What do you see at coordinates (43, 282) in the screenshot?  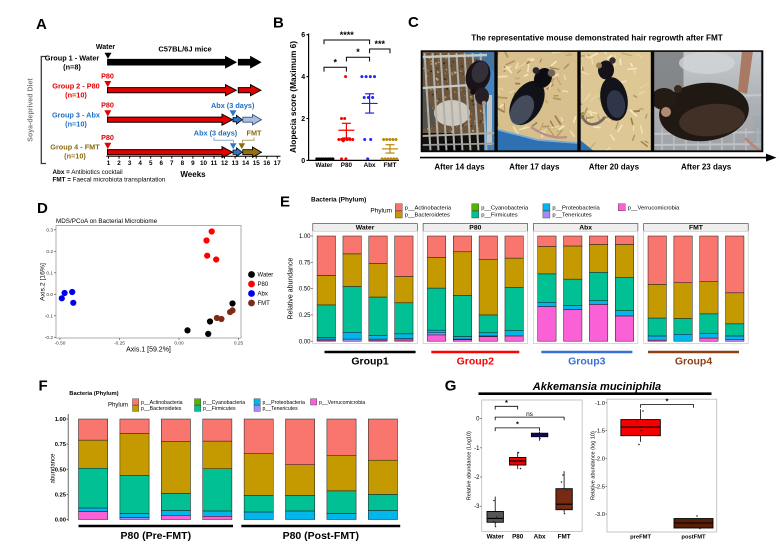 I see `svg-text: Axis.2 [16%]` at bounding box center [43, 282].